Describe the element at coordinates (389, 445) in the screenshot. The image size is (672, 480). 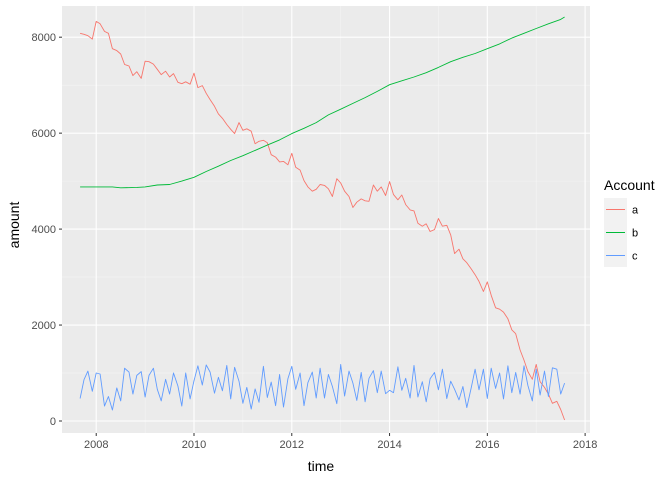
I see `x-tick-label: 2014` at that location.